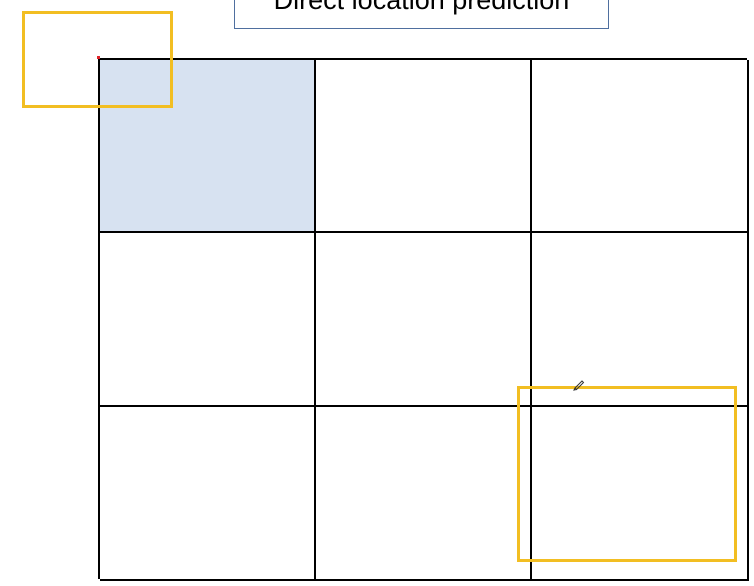 The height and width of the screenshot is (586, 754). What do you see at coordinates (421, 7) in the screenshot?
I see `title-text: Direct location prediction` at bounding box center [421, 7].